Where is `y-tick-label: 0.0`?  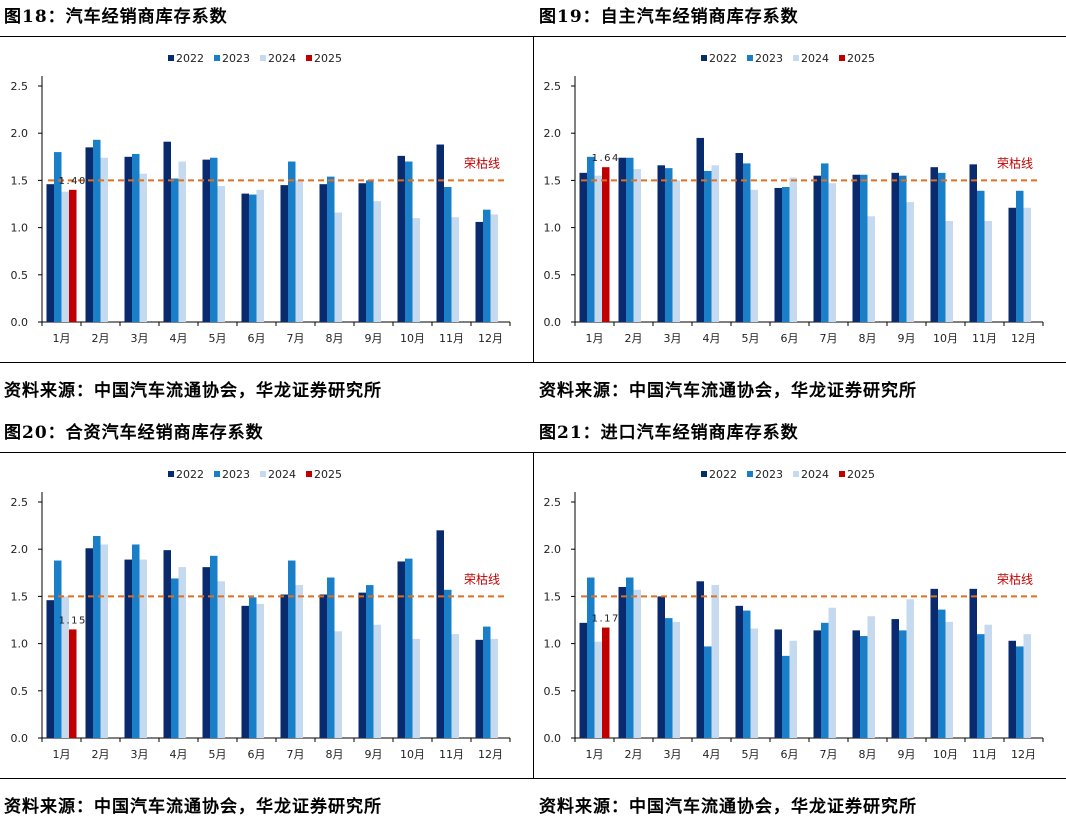
y-tick-label: 0.0 is located at coordinates (20, 322).